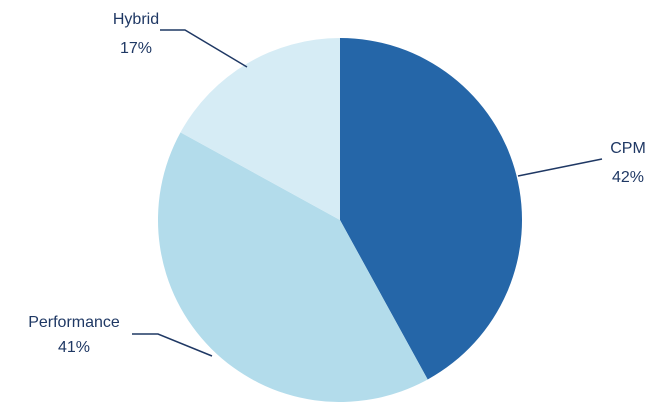 The width and height of the screenshot is (663, 402). Describe the element at coordinates (74, 347) in the screenshot. I see `slice-percent-label-performance: 41%` at that location.